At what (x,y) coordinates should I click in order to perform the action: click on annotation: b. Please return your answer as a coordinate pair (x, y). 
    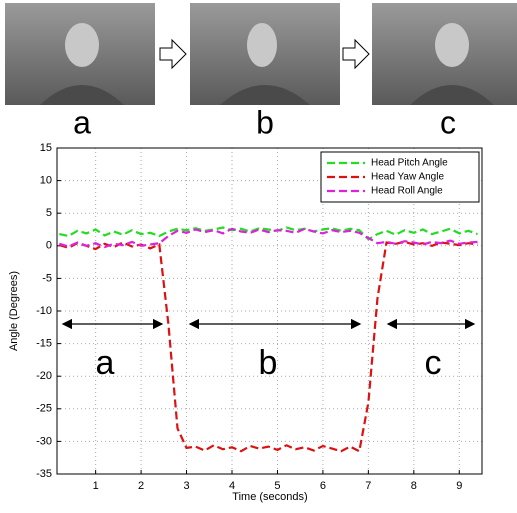
    Looking at the image, I should click on (268, 363).